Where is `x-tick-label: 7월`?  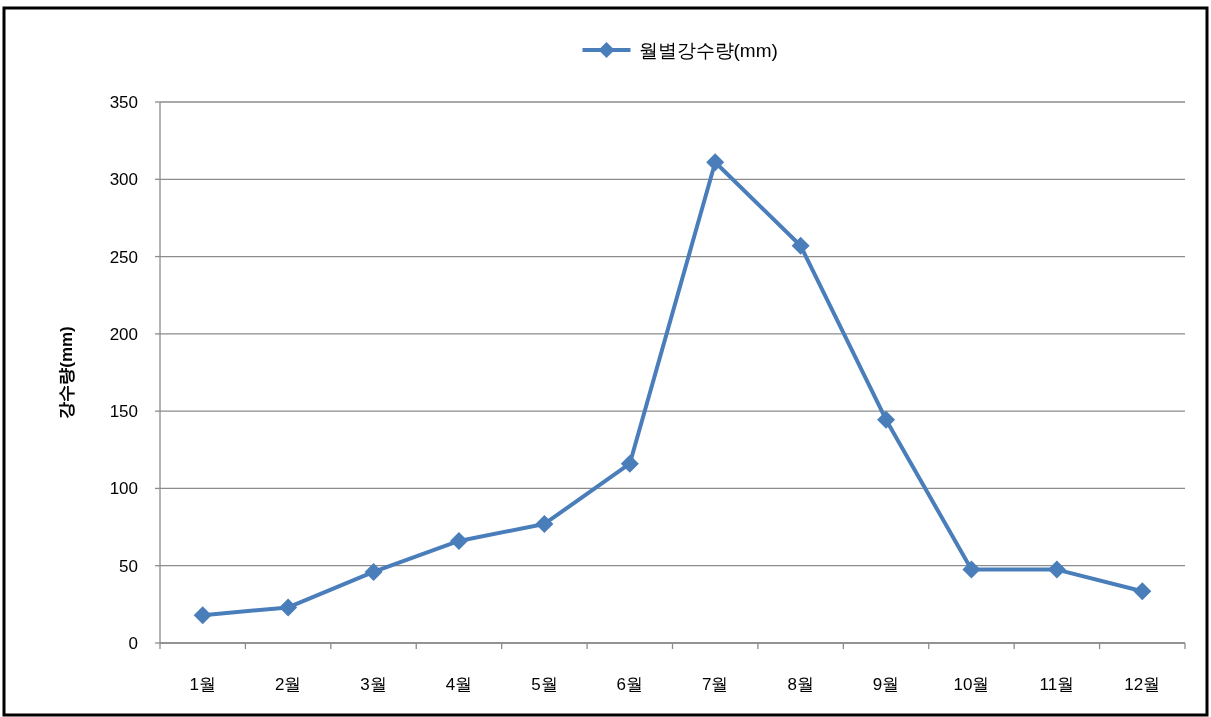 x-tick-label: 7월 is located at coordinates (715, 684).